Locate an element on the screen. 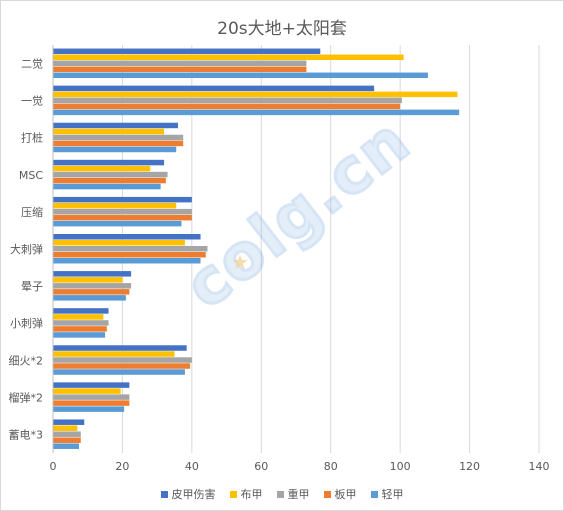 This screenshot has height=511, width=564. x-tick-label: 140 is located at coordinates (539, 466).